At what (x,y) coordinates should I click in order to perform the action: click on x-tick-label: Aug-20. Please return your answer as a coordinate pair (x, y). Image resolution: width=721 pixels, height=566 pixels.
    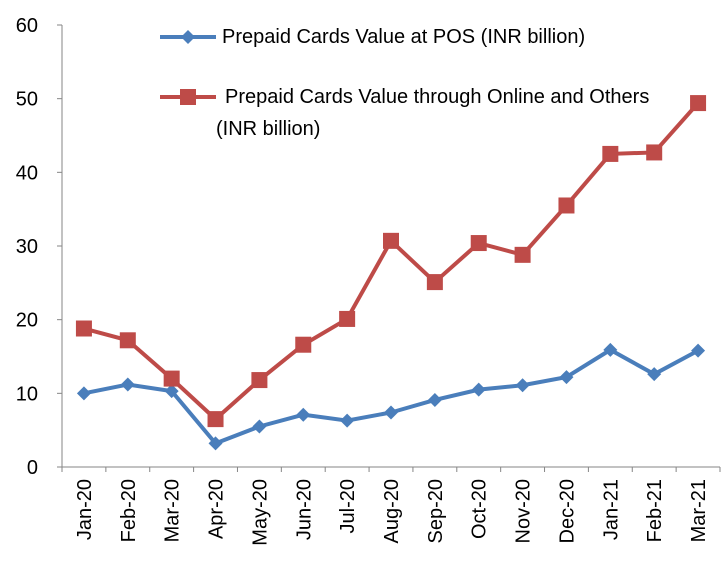
    Looking at the image, I should click on (392, 511).